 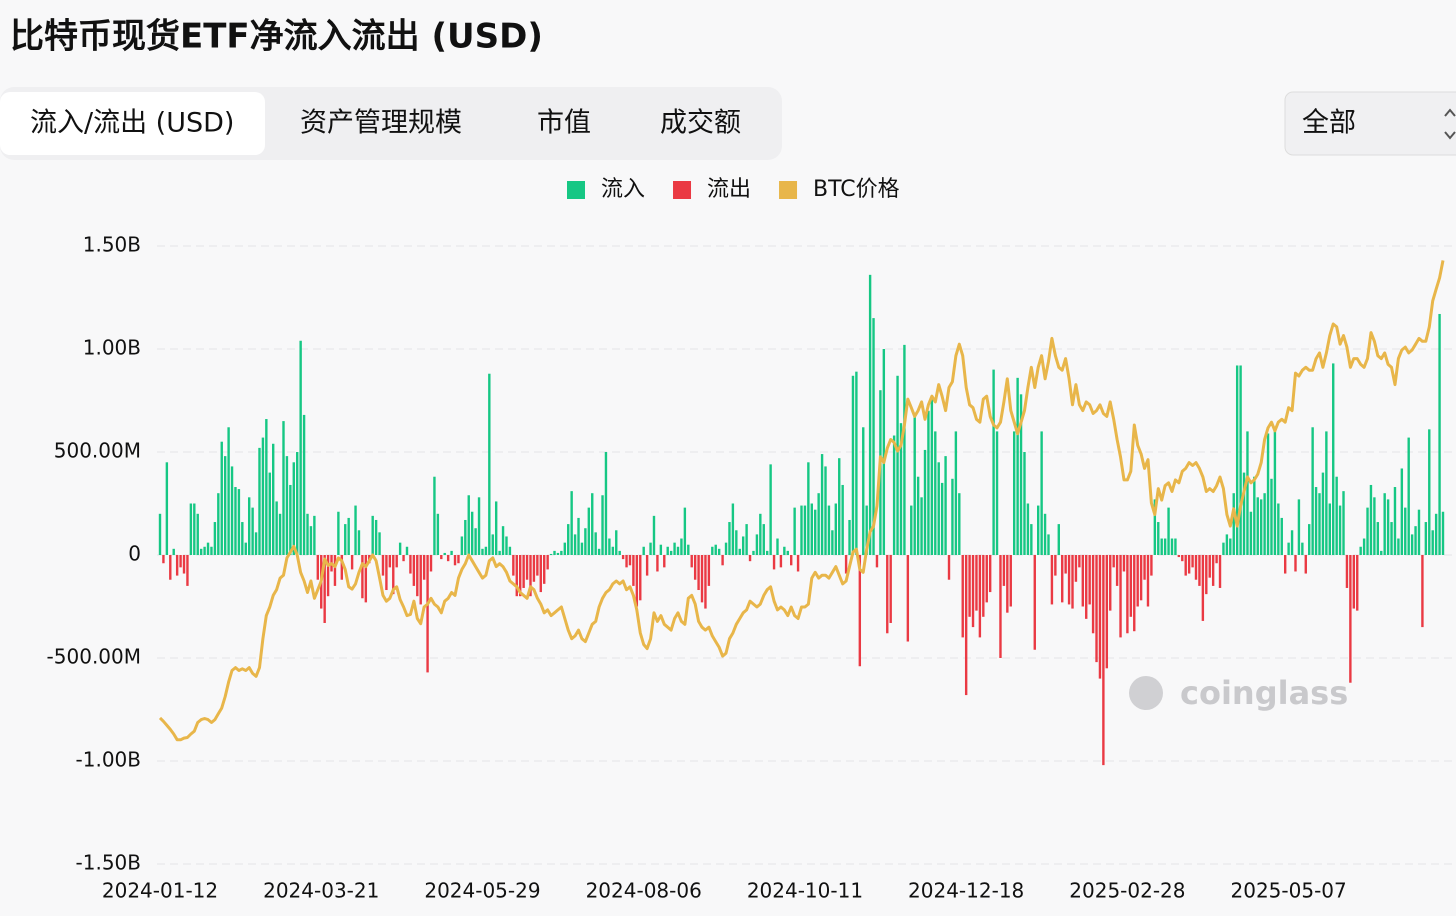 I want to click on tab: 成交额, so click(x=700, y=123).